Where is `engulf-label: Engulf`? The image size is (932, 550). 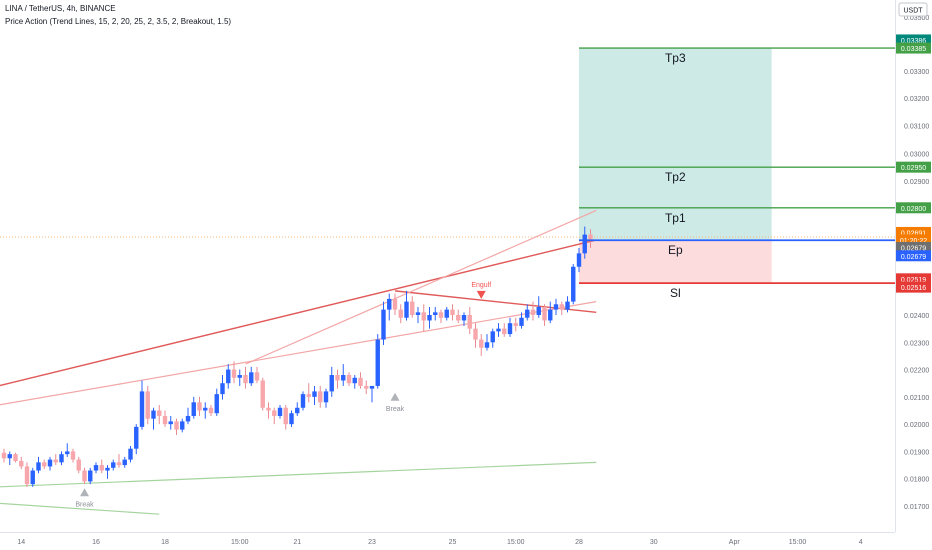 engulf-label: Engulf is located at coordinates (481, 285).